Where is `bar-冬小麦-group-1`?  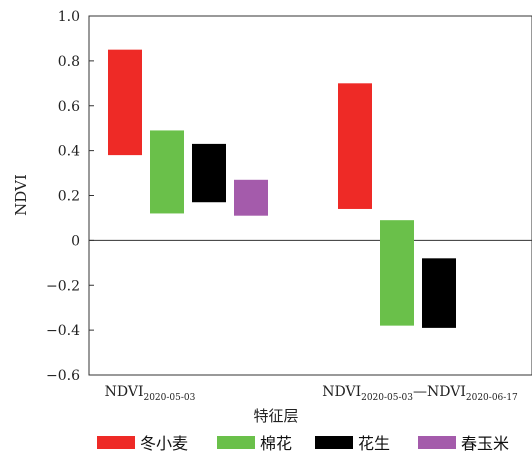 bar-冬小麦-group-1 is located at coordinates (125, 102).